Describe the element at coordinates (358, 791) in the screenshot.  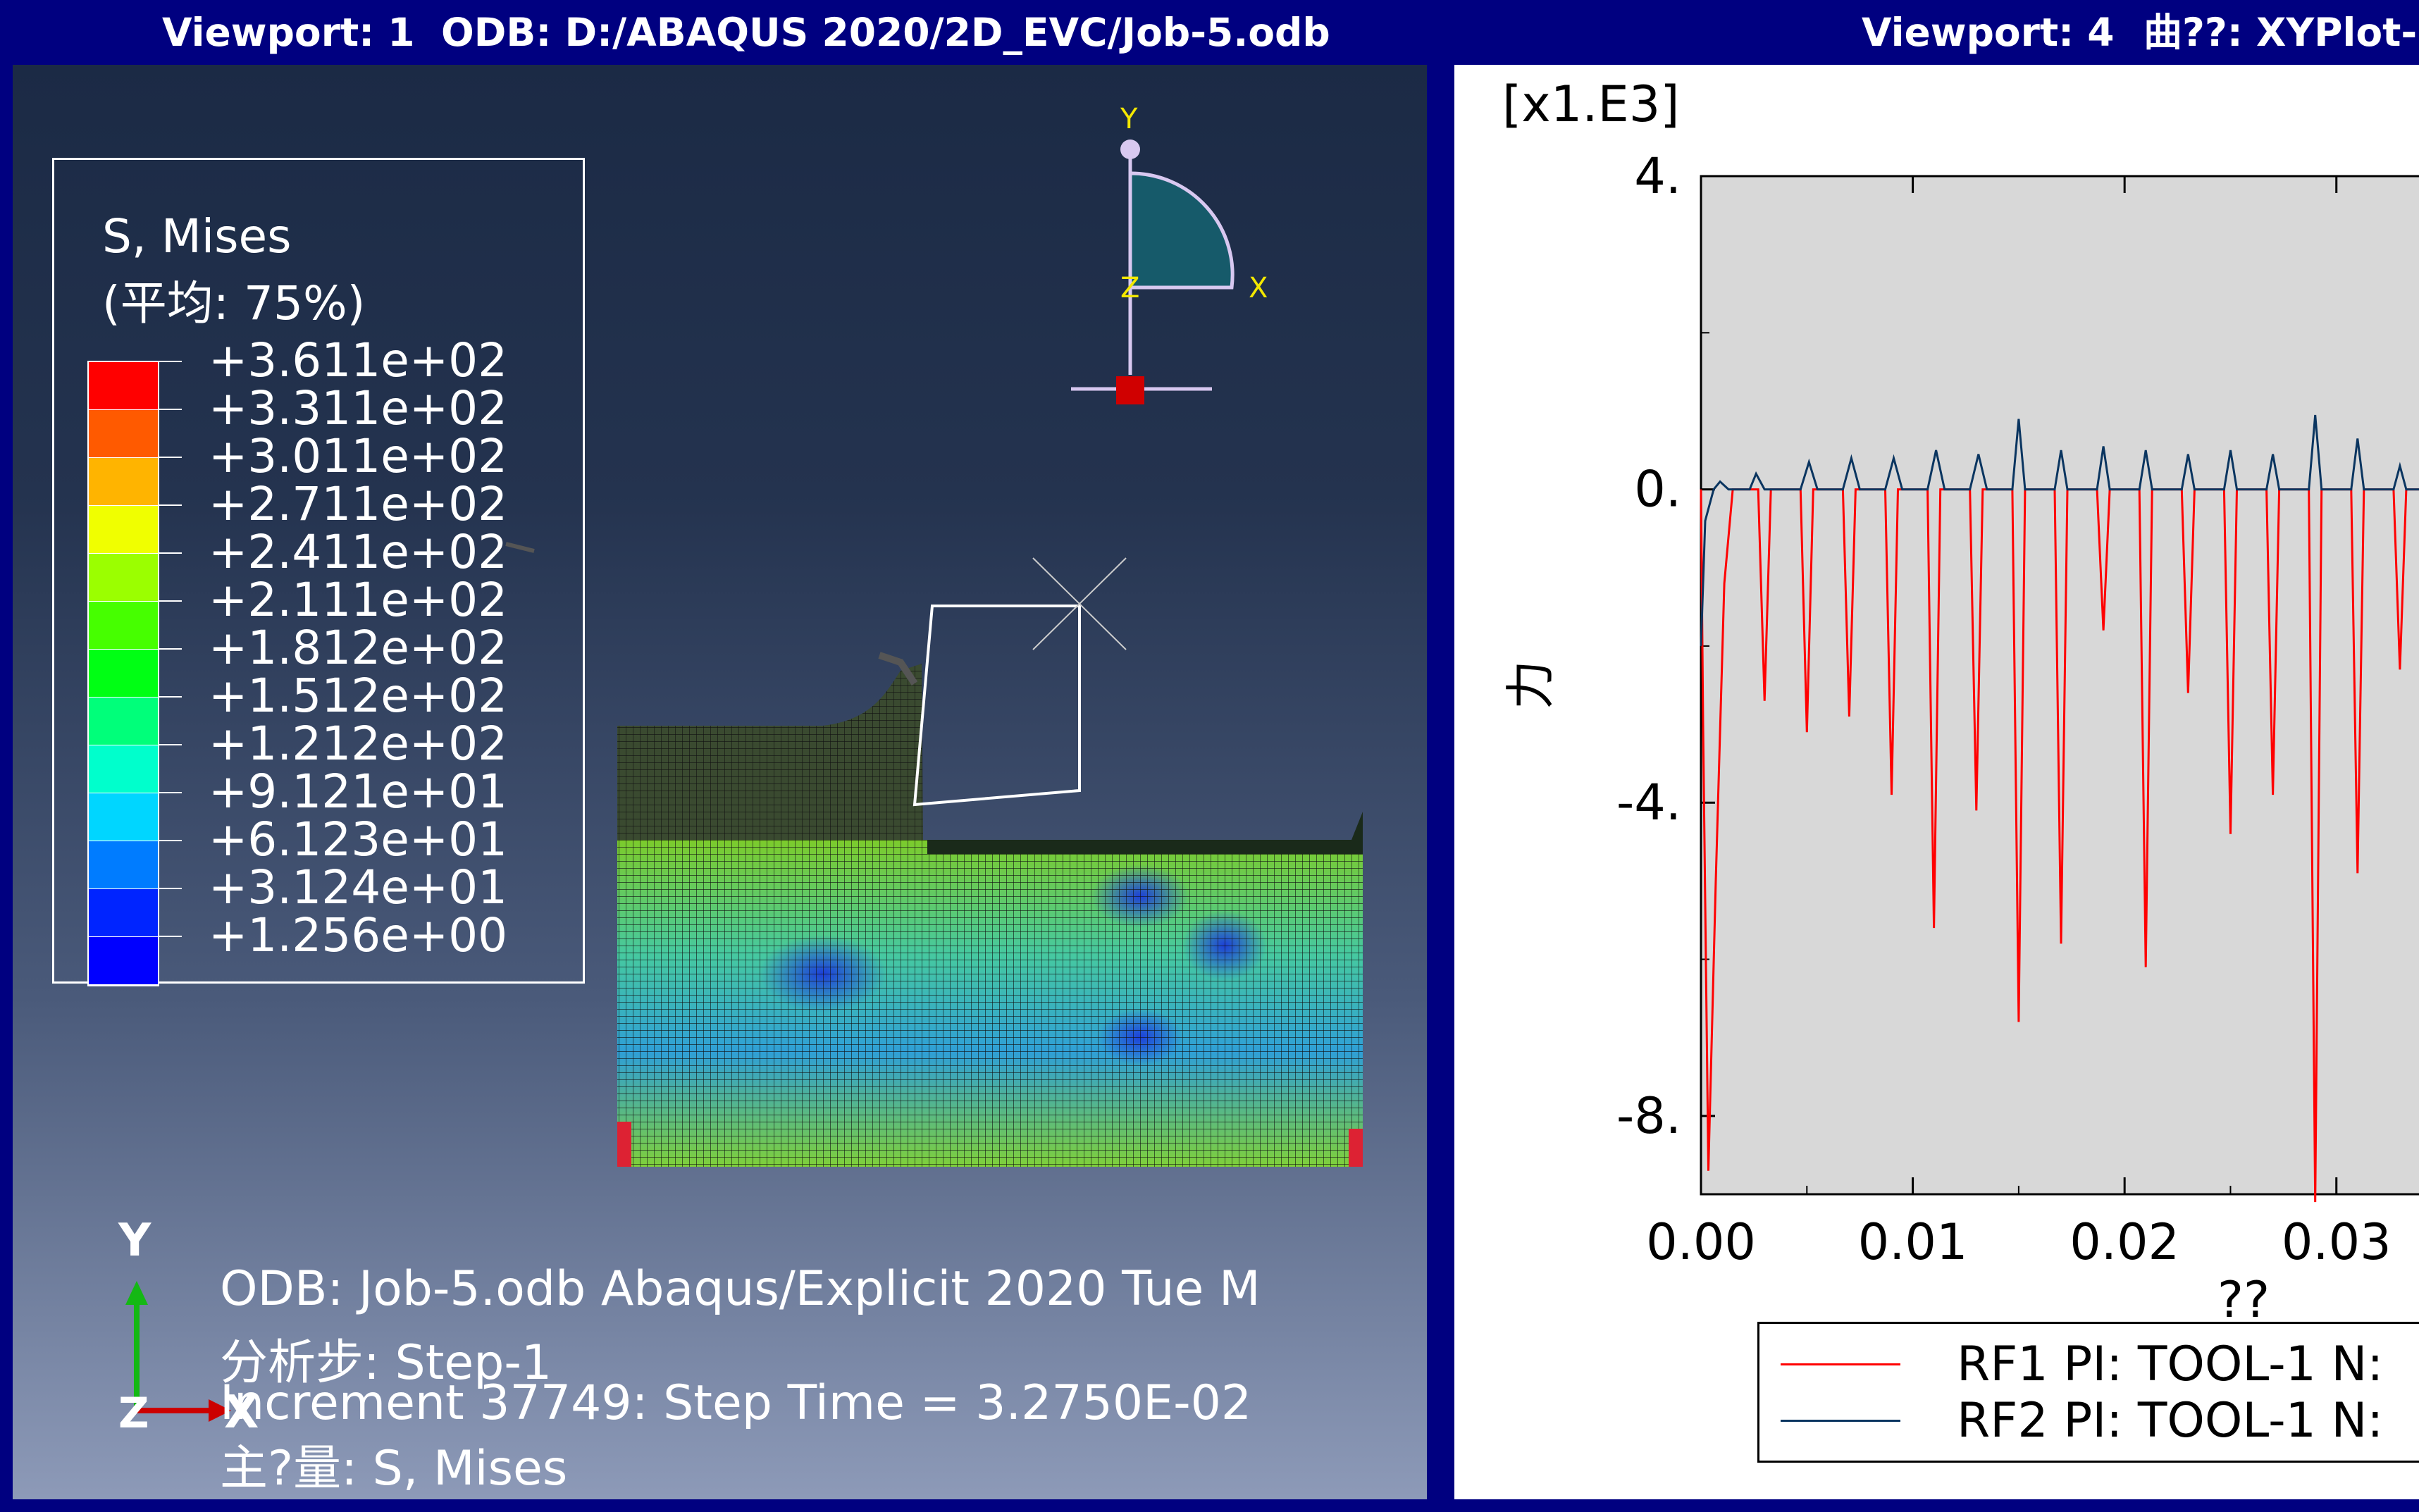
I see `legend-value: +9.121e+01` at that location.